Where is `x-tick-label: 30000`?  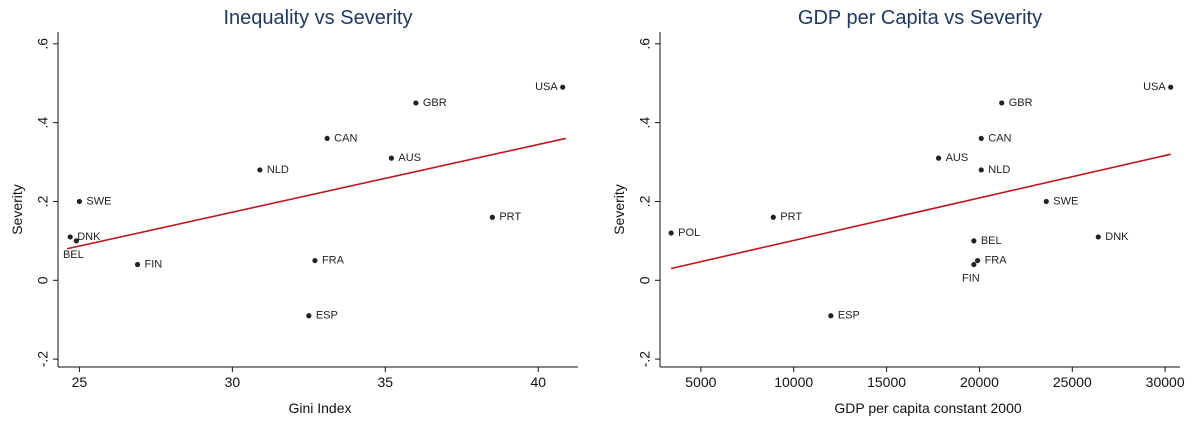 x-tick-label: 30000 is located at coordinates (1165, 382).